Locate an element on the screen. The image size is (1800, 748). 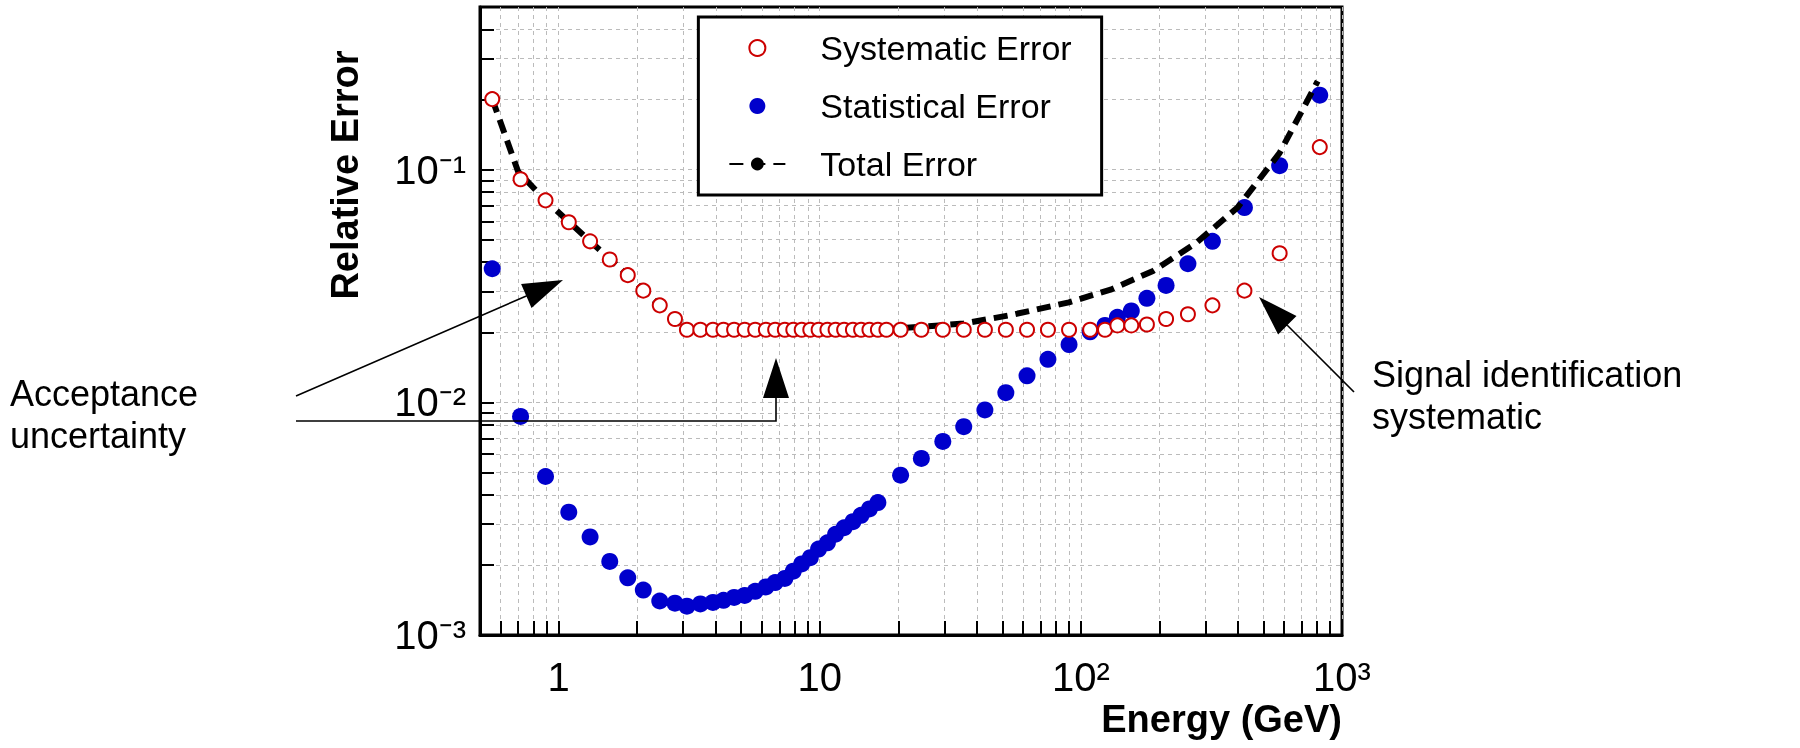
x-tick-label: 10 is located at coordinates (819, 677).